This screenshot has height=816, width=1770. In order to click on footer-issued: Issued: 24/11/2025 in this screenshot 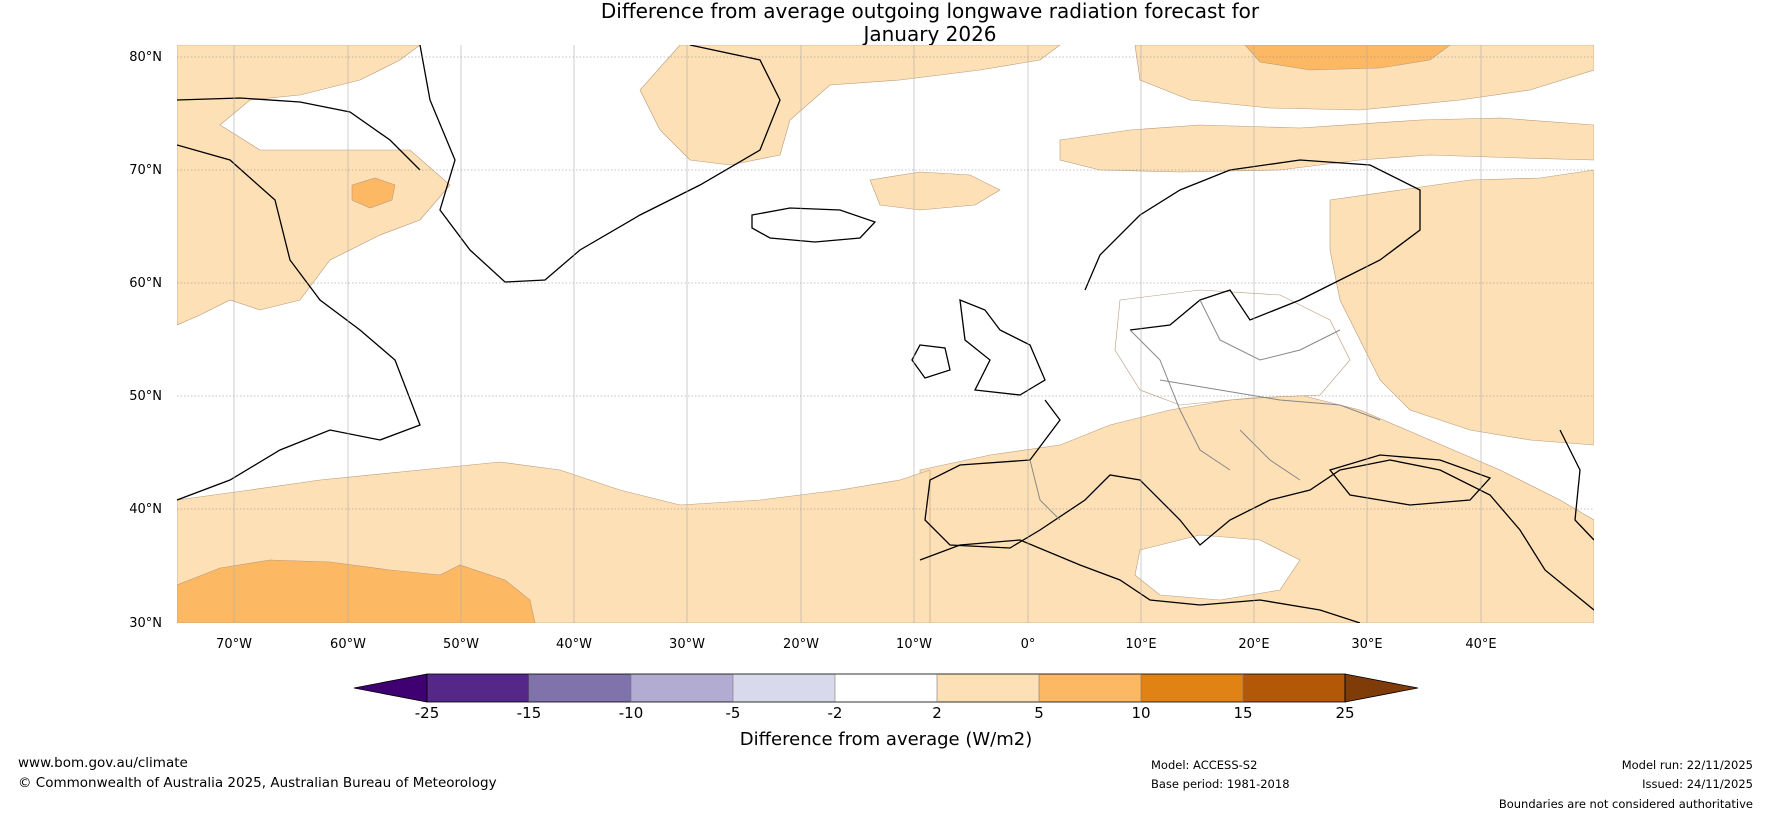, I will do `click(1697, 784)`.